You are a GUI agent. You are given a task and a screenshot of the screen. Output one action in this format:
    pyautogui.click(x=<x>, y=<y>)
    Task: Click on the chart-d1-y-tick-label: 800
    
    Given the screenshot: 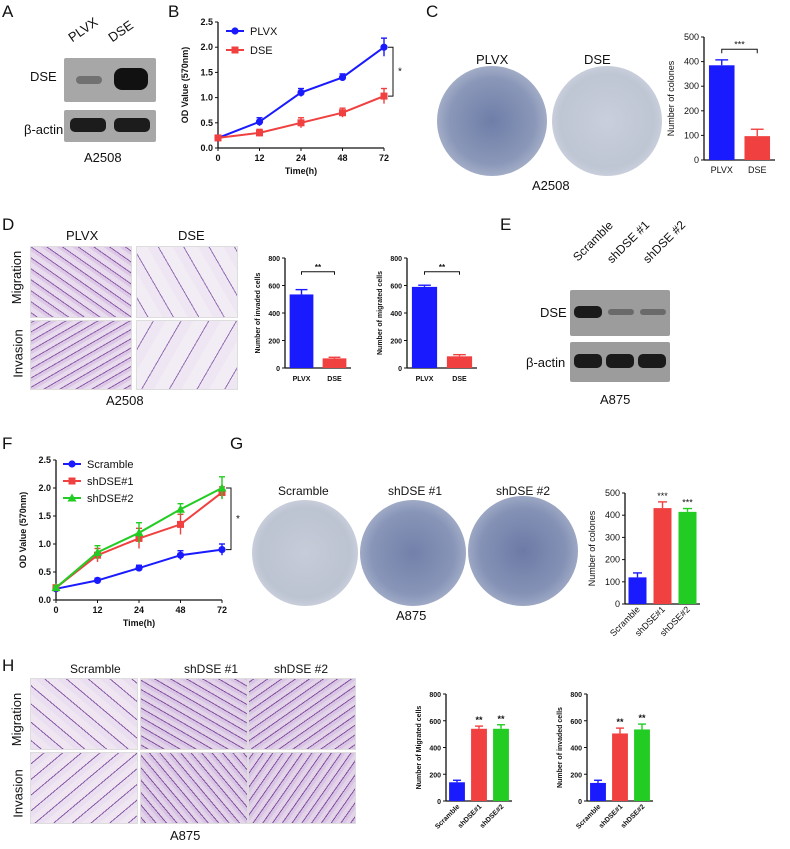 What is the action you would take?
    pyautogui.click(x=274, y=259)
    